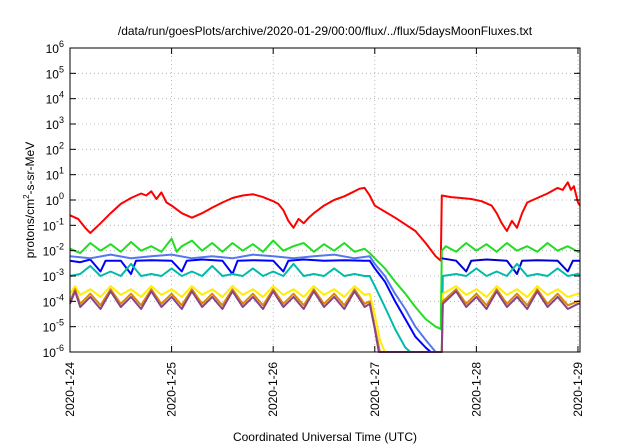 The height and width of the screenshot is (448, 640). I want to click on y-axis-label-part-2: -s-sr-MeV, so click(30, 168).